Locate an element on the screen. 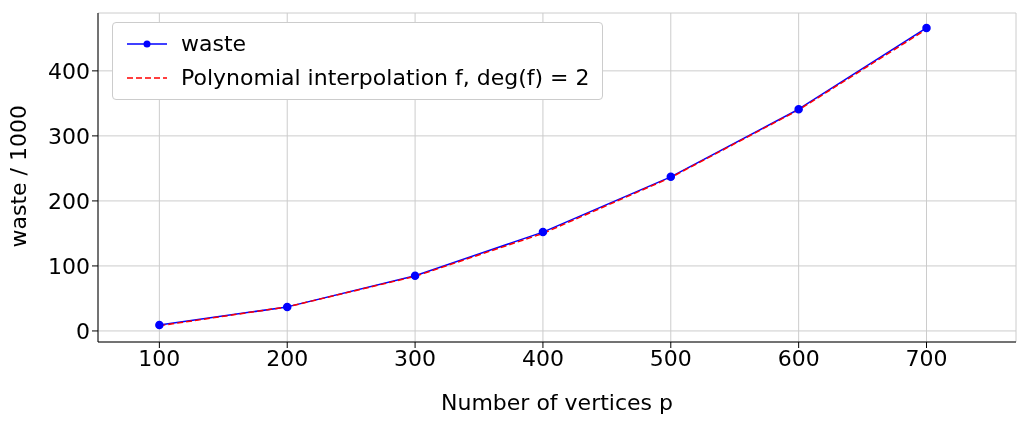 The image size is (1034, 440). y-tick-label: 300 is located at coordinates (69, 136).